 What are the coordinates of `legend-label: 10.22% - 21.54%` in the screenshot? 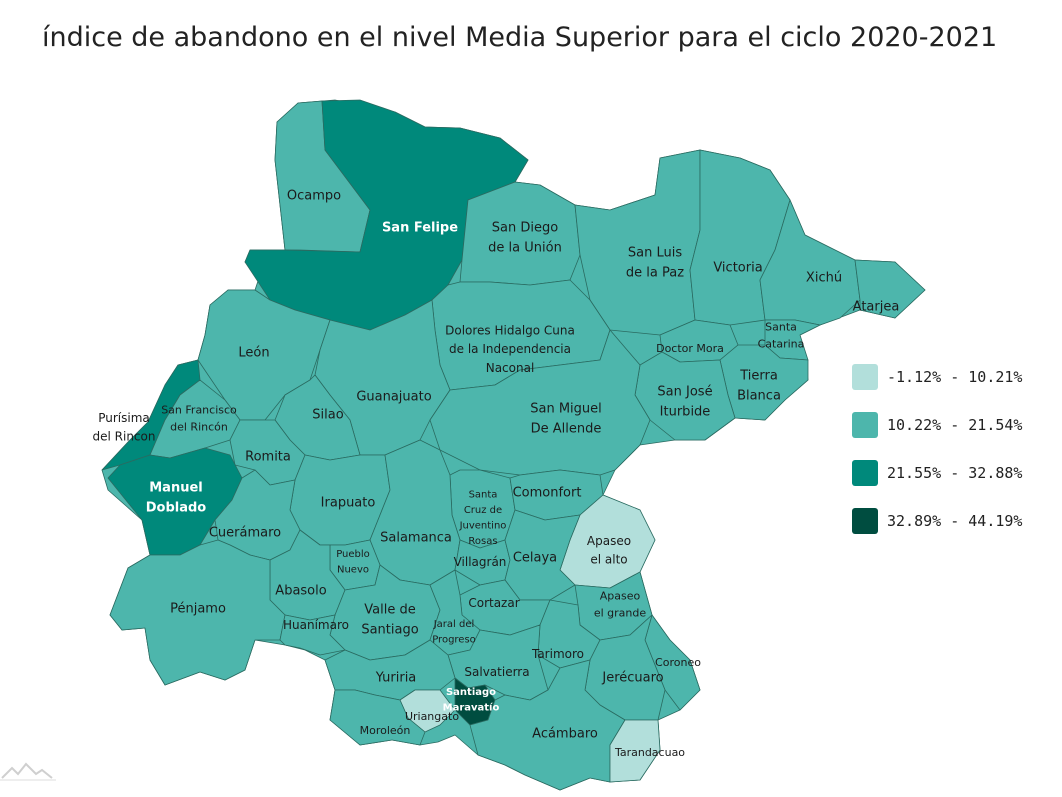 It's located at (955, 425).